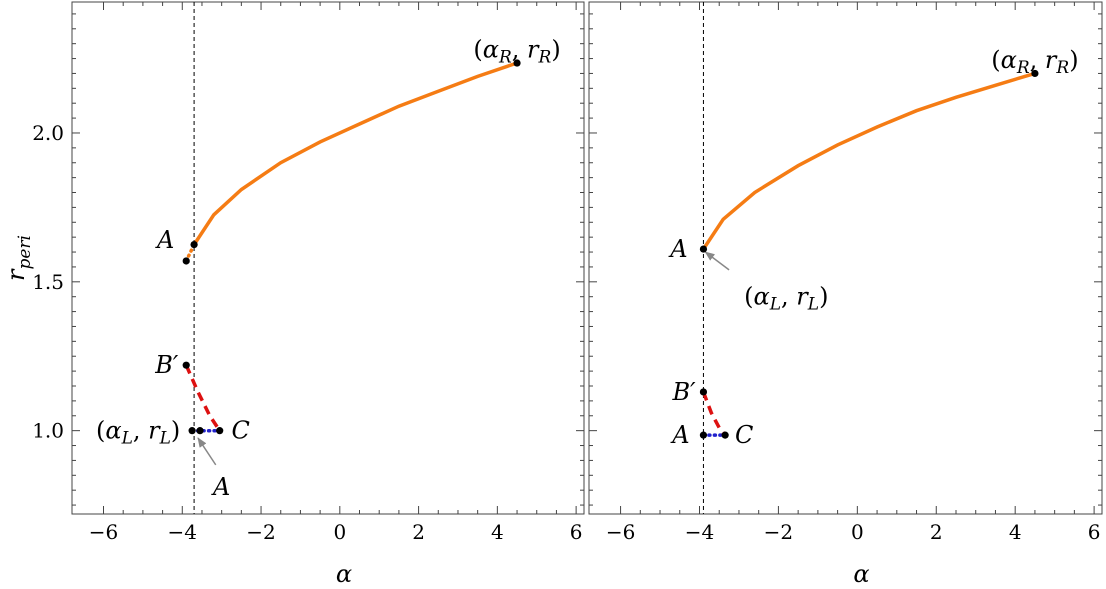  What do you see at coordinates (18, 258) in the screenshot?
I see `y-axis-title: rperi` at bounding box center [18, 258].